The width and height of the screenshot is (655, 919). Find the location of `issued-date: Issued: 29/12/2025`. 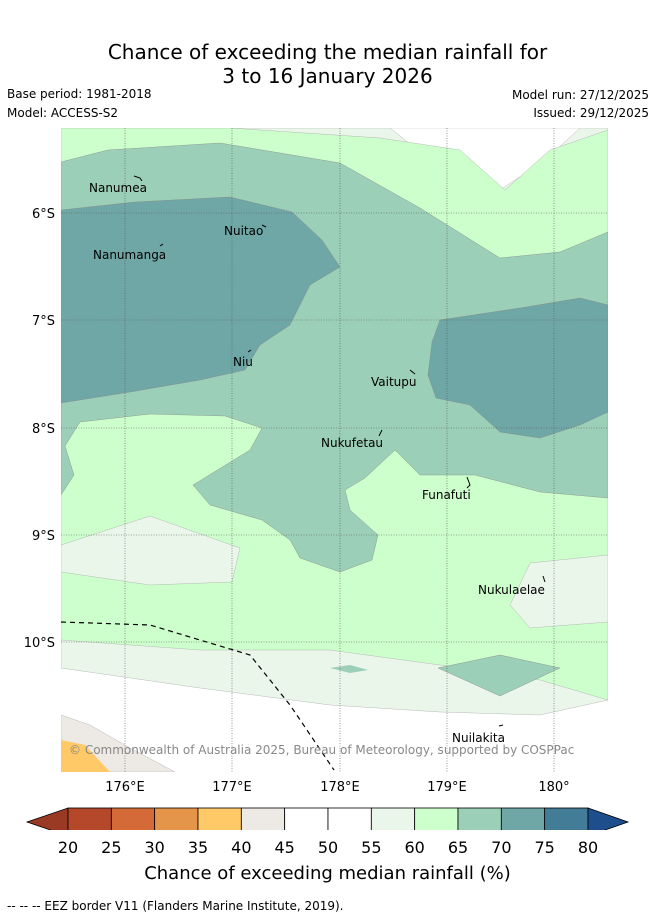

issued-date: Issued: 29/12/2025 is located at coordinates (591, 113).